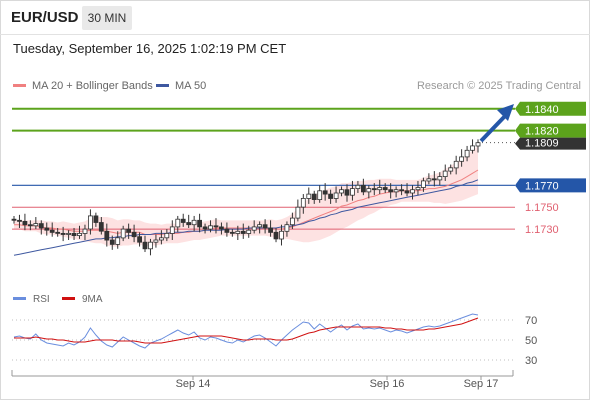 The image size is (590, 400). I want to click on ma20-swatch, so click(19, 85).